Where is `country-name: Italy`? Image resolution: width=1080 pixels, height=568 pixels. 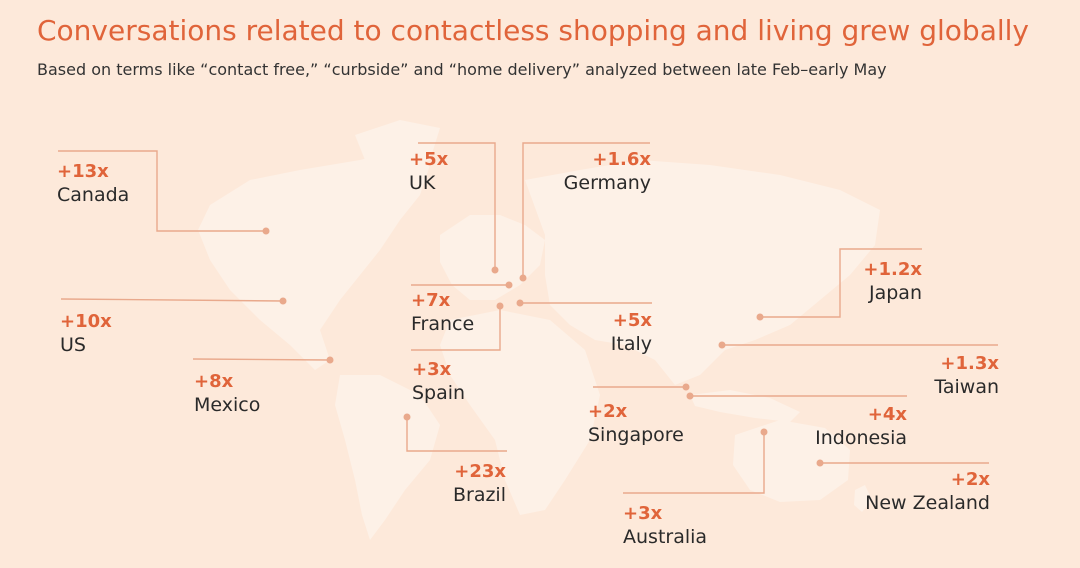
country-name: Italy is located at coordinates (631, 344).